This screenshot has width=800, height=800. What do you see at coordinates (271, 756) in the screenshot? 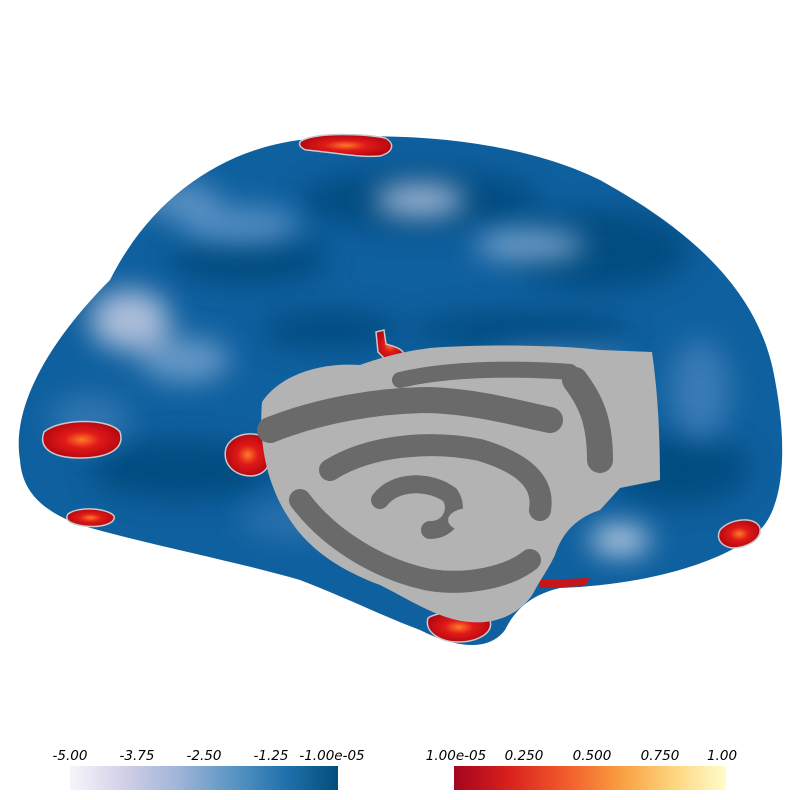
I see `tick-label: -1.25` at bounding box center [271, 756].